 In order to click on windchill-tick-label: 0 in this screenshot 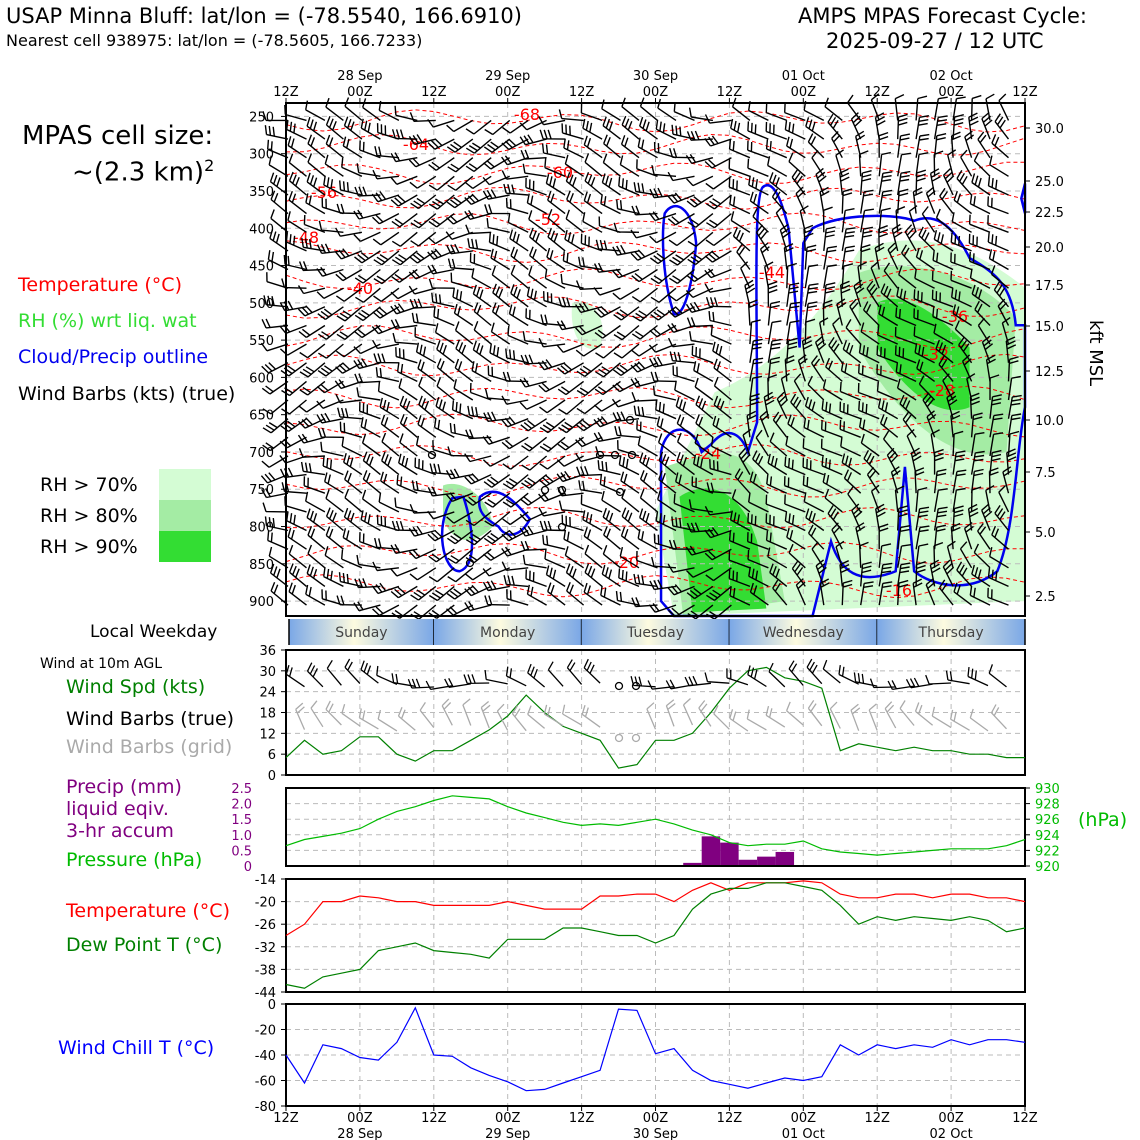, I will do `click(272, 1005)`.